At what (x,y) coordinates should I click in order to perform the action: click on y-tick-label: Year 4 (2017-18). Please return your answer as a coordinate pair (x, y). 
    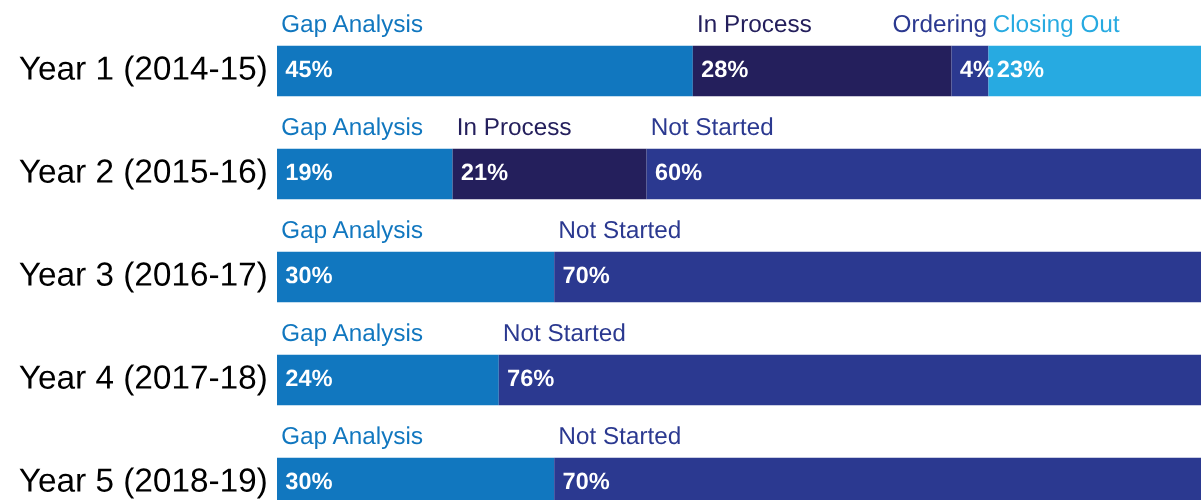
    Looking at the image, I should click on (142, 380).